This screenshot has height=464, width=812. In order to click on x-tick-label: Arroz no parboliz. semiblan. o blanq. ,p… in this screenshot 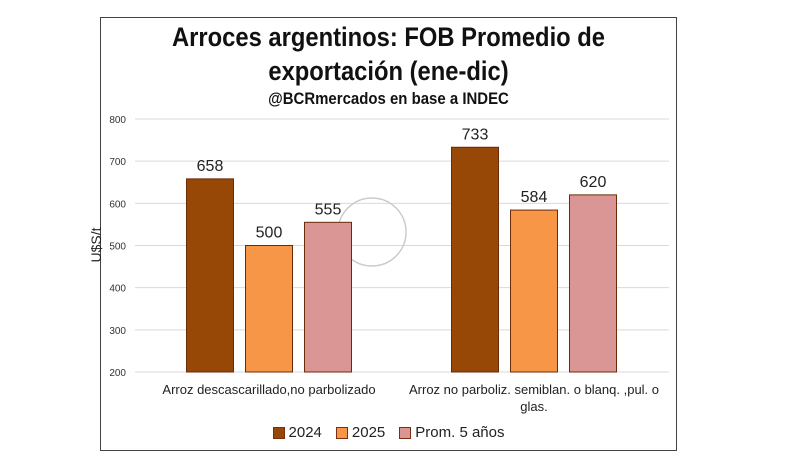, I will do `click(534, 389)`.